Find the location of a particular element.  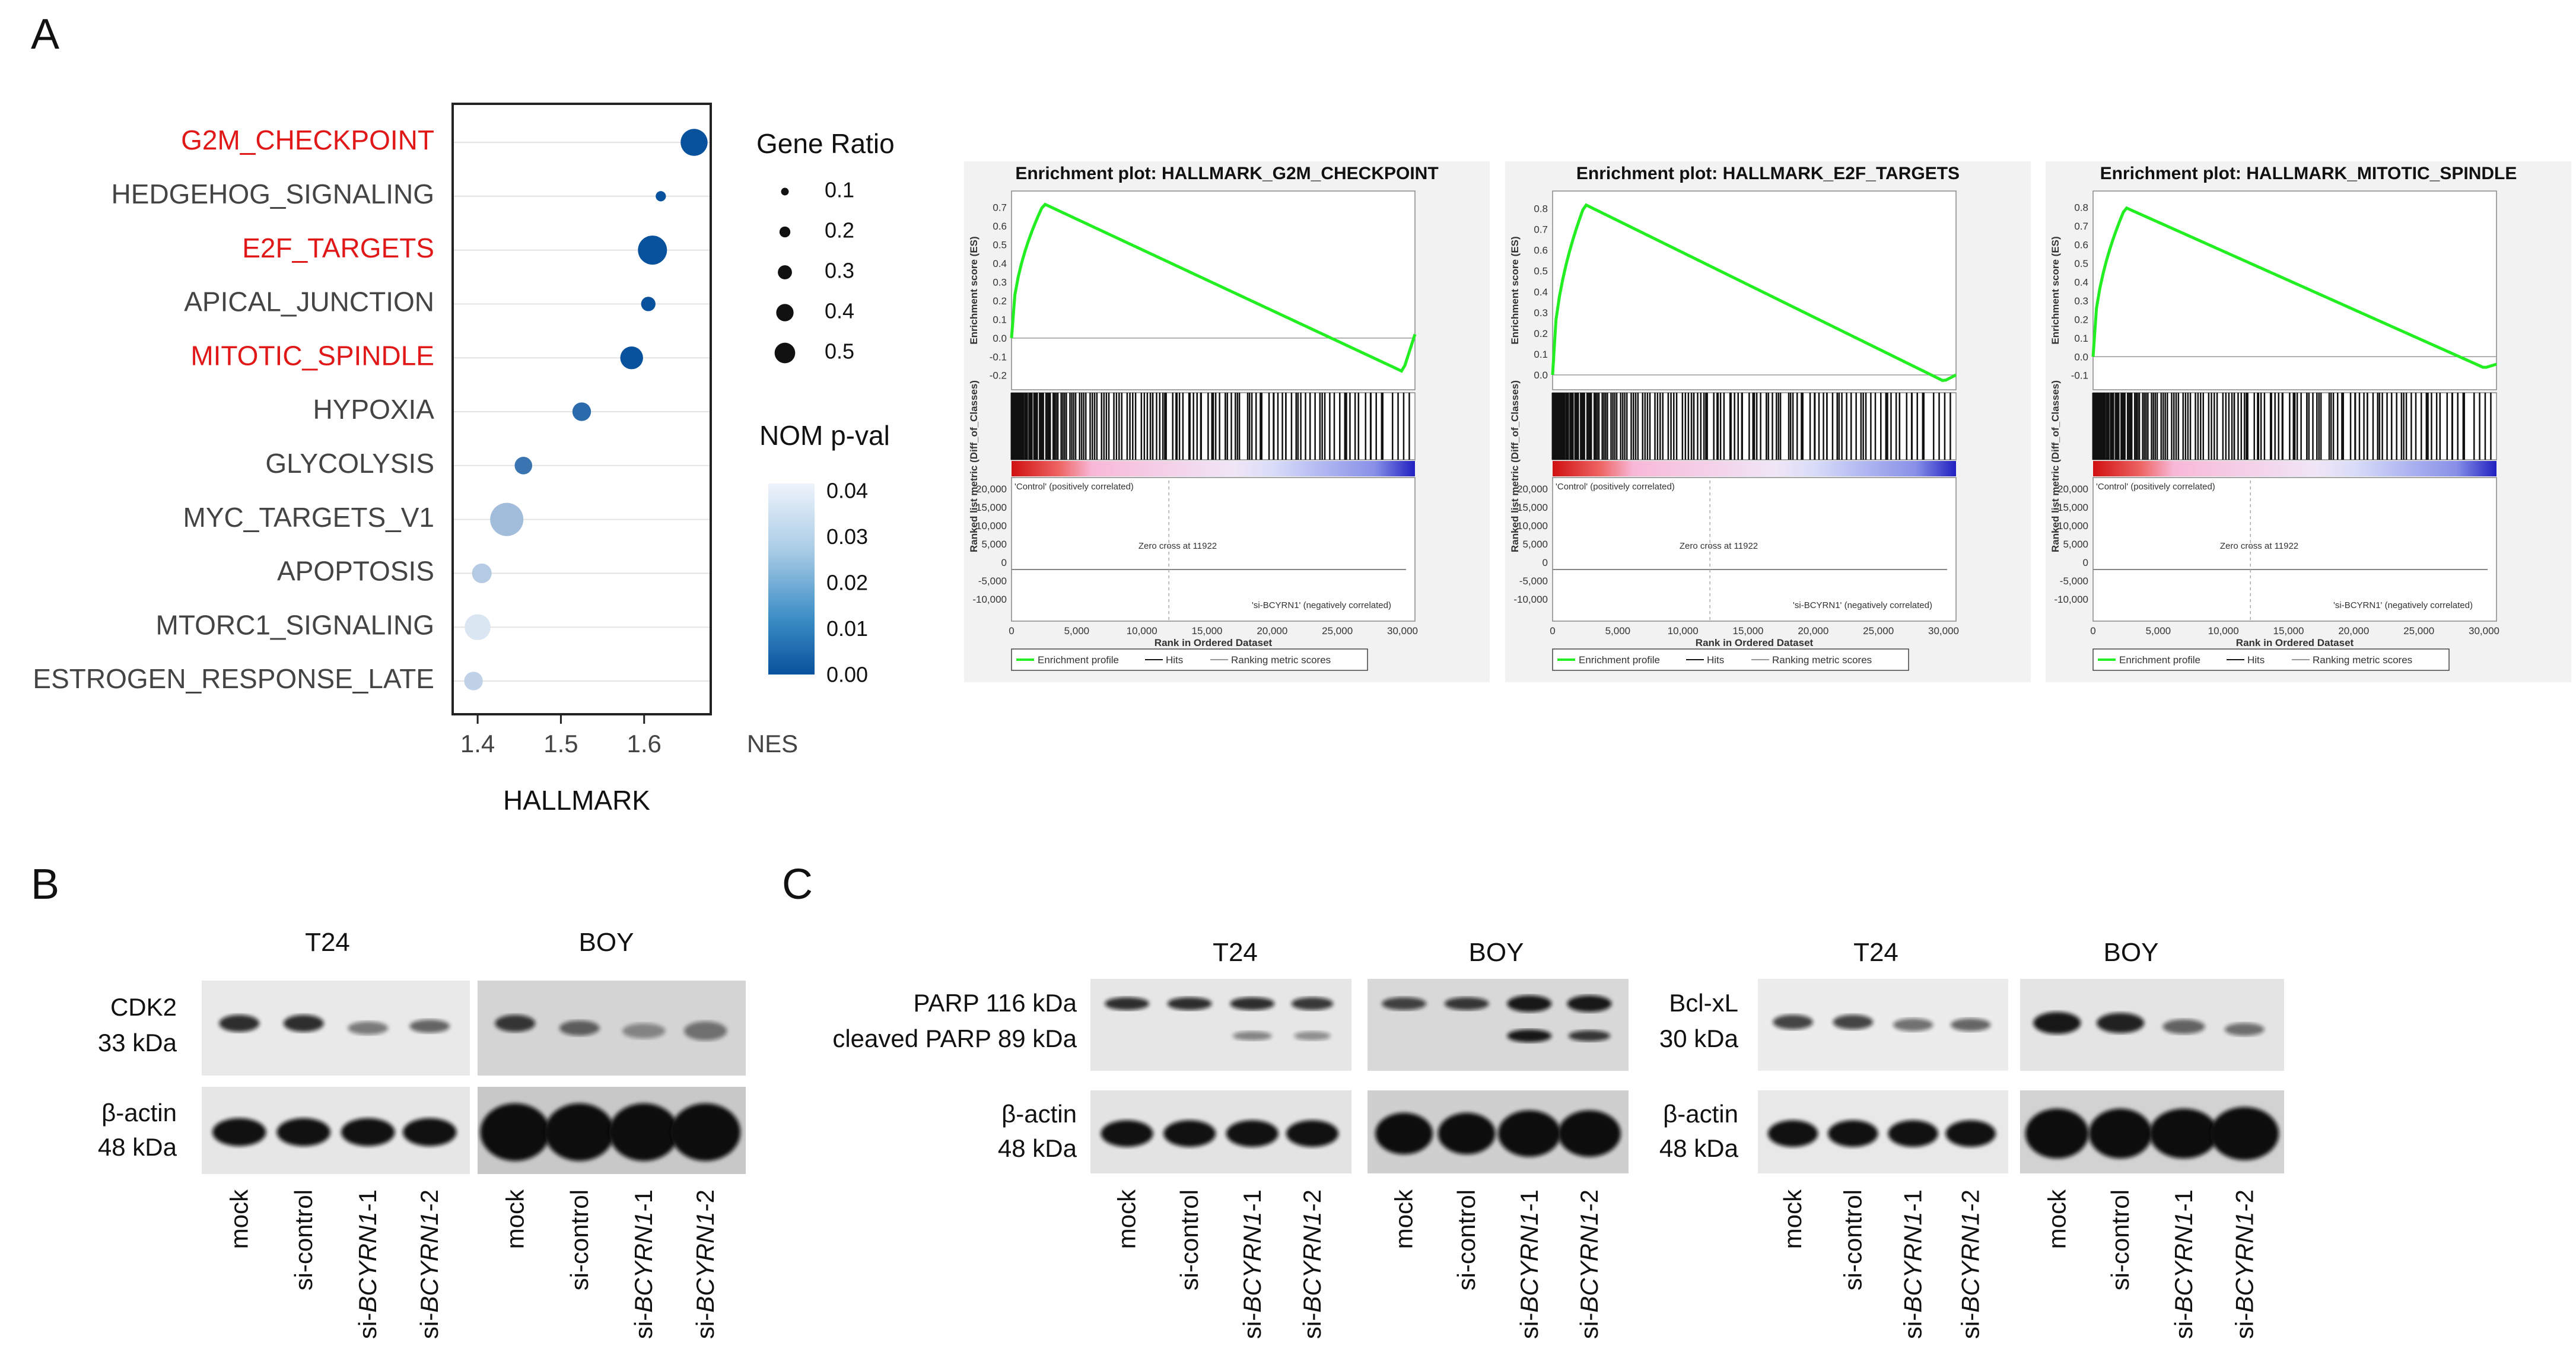

c2-protein-bclxl: Bcl-xL is located at coordinates (1703, 1003).